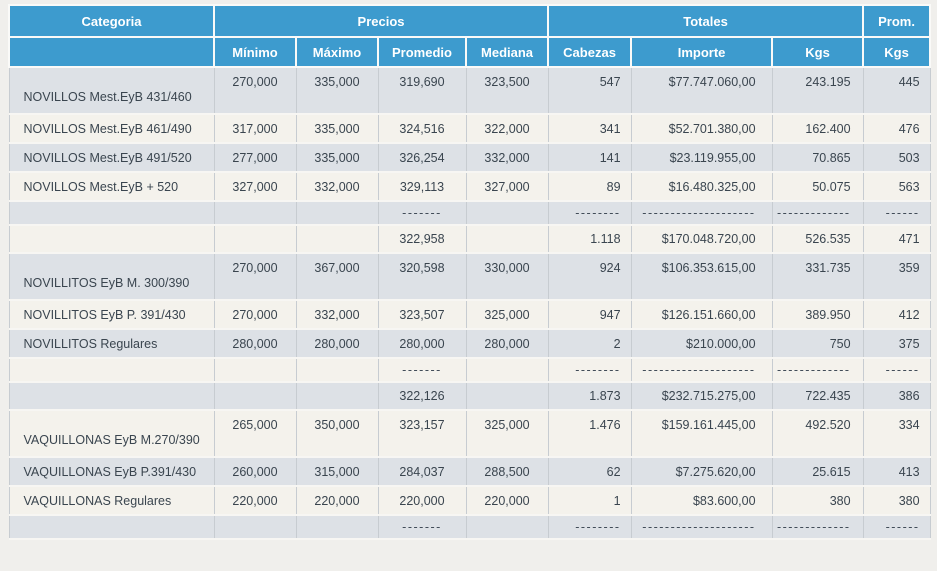 The height and width of the screenshot is (571, 937). What do you see at coordinates (589, 471) in the screenshot?
I see `cell-cabezas: 62` at bounding box center [589, 471].